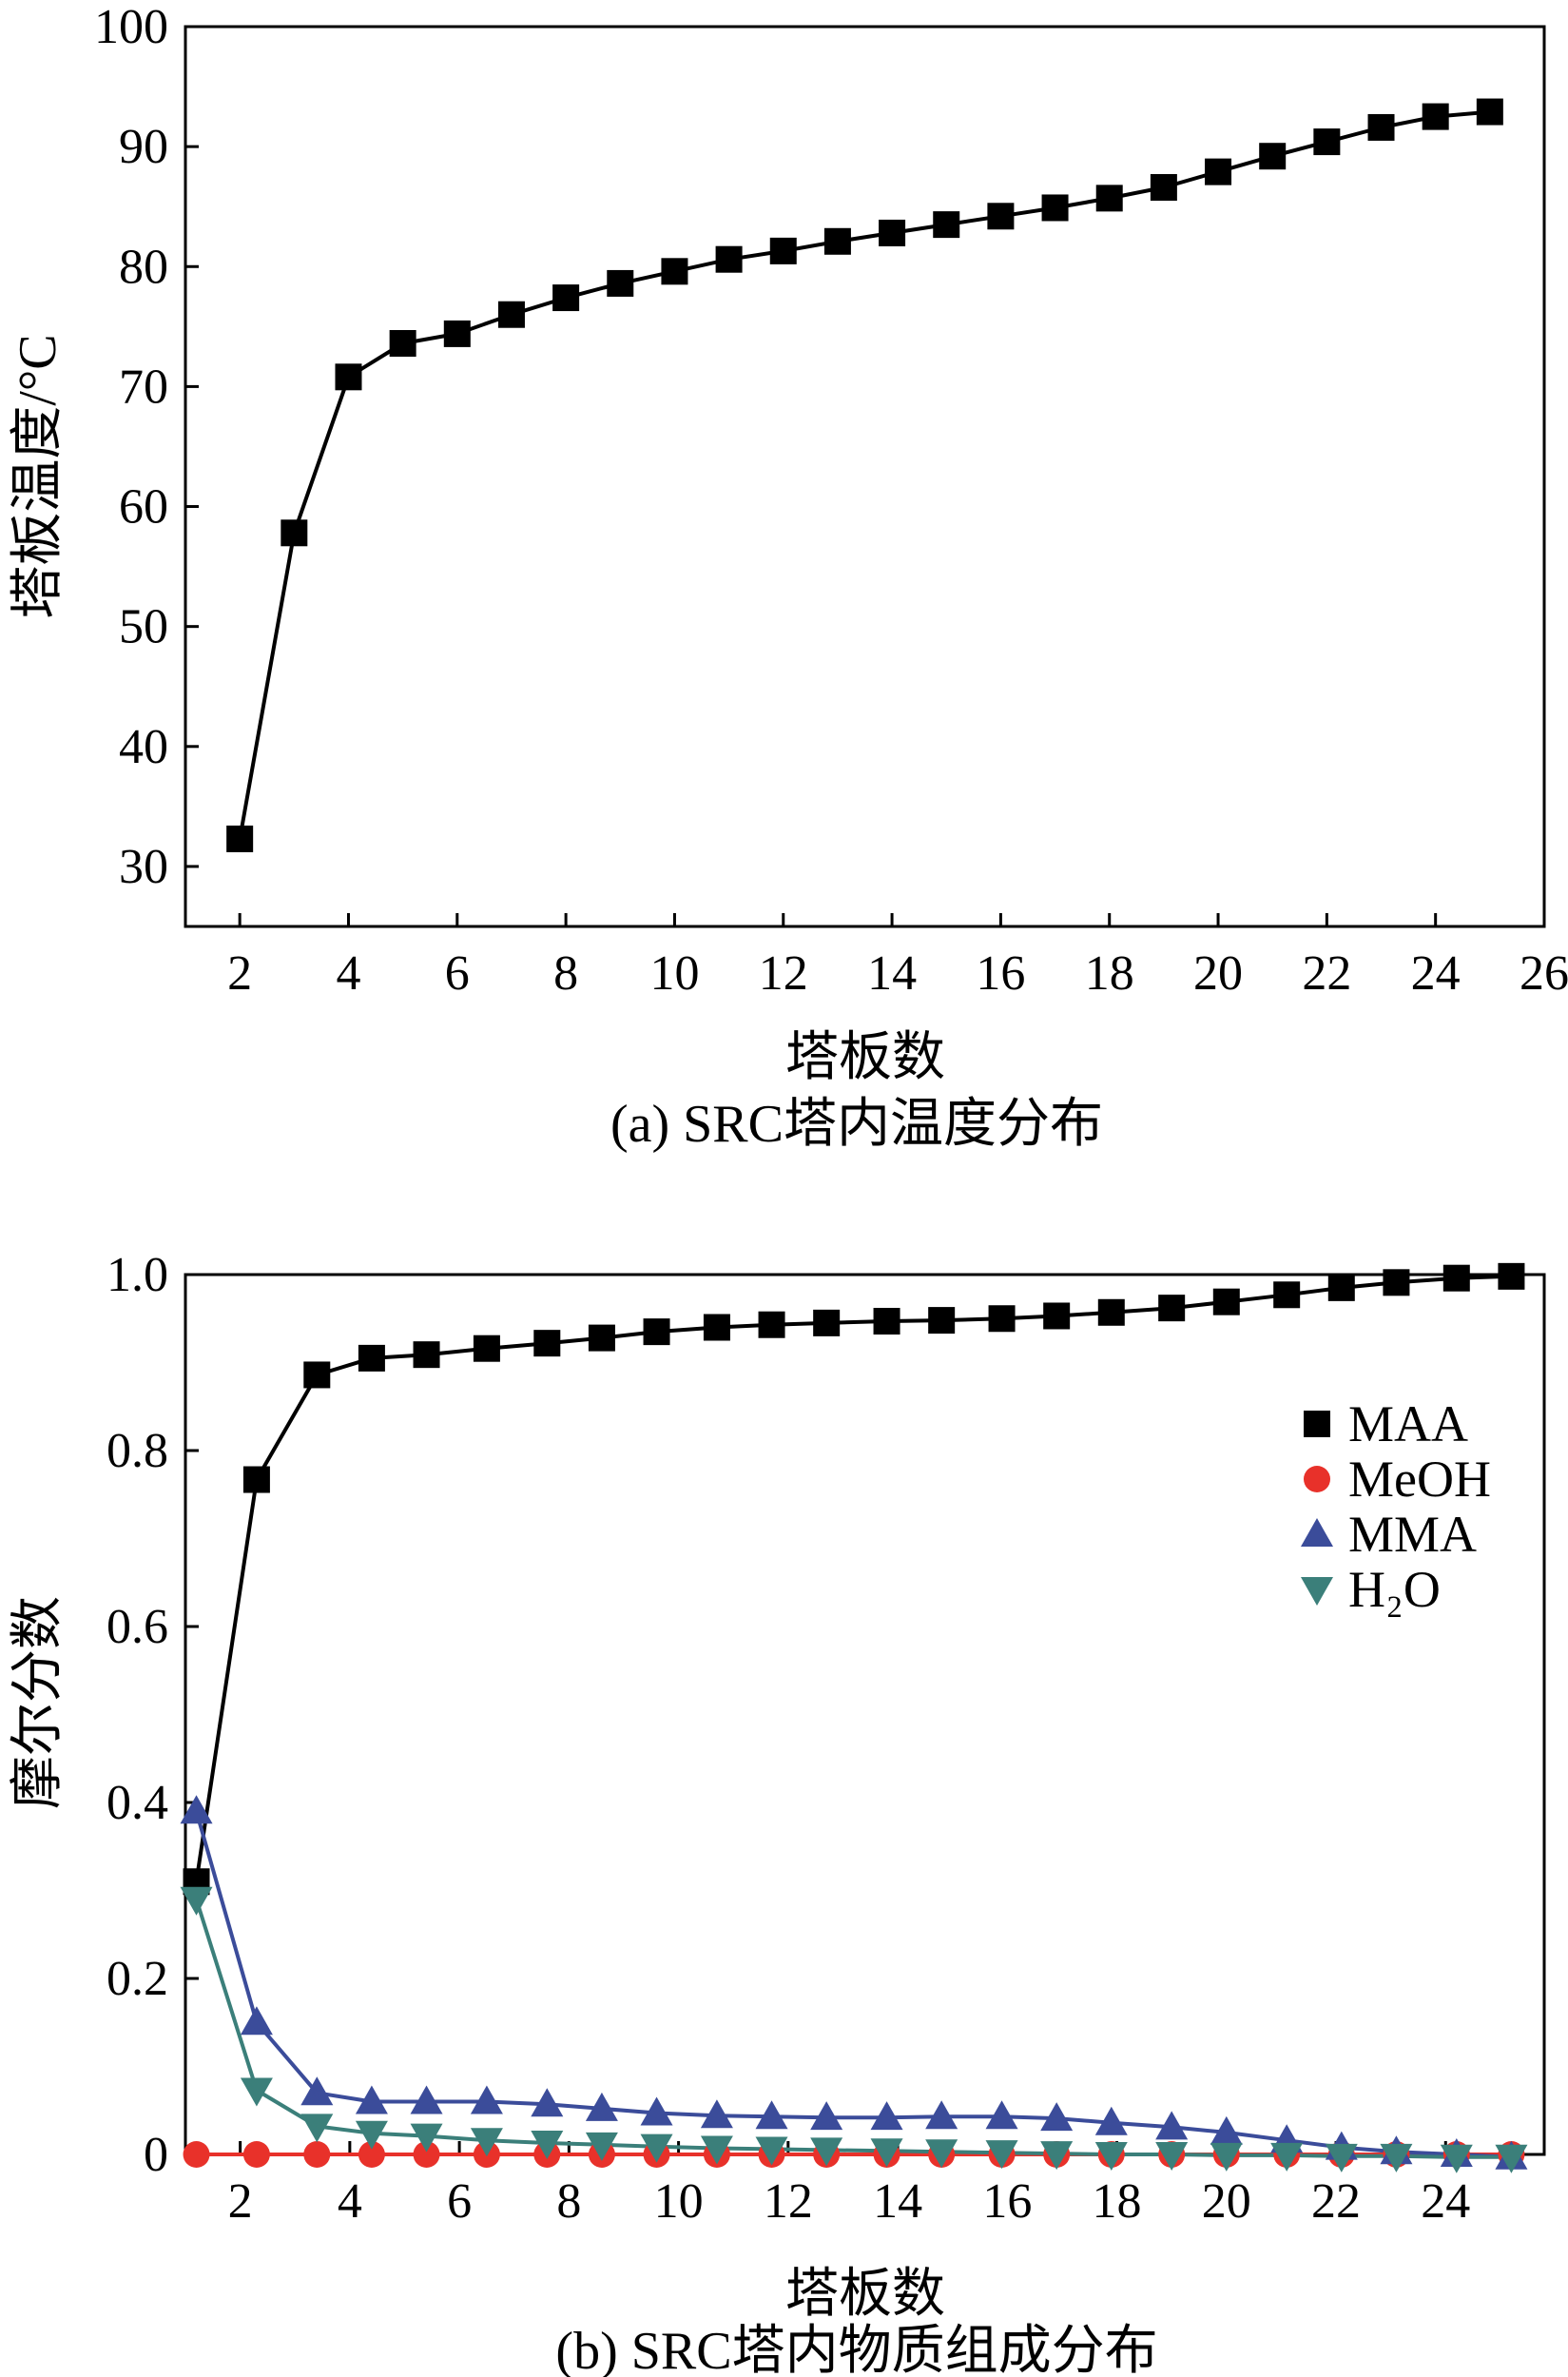  Describe the element at coordinates (897, 957) in the screenshot. I see `chart-a-x-axis: 2 4 6 8 10 12 14 16 18 20 22 24 26` at that location.